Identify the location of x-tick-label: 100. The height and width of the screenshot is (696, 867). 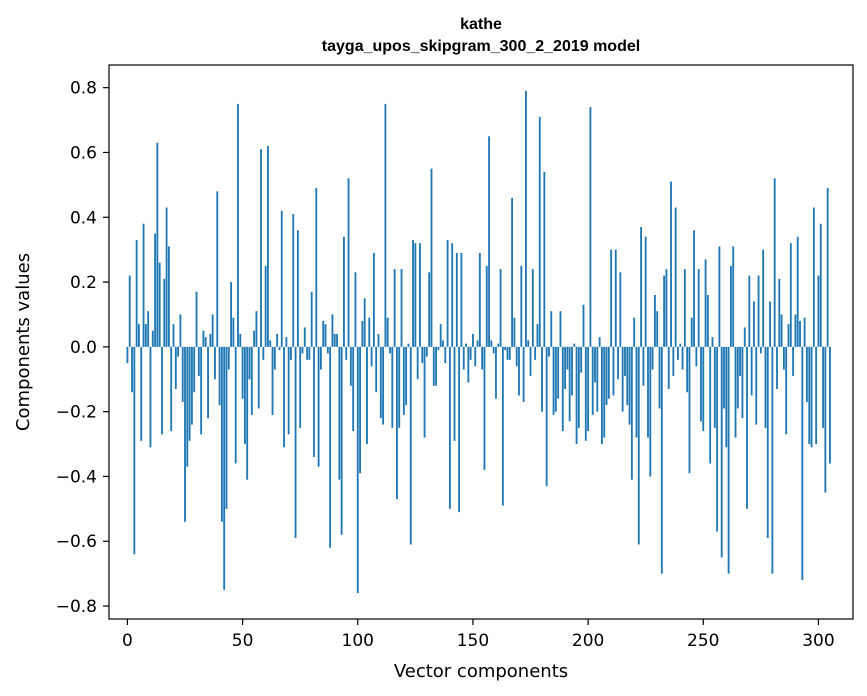
(358, 641).